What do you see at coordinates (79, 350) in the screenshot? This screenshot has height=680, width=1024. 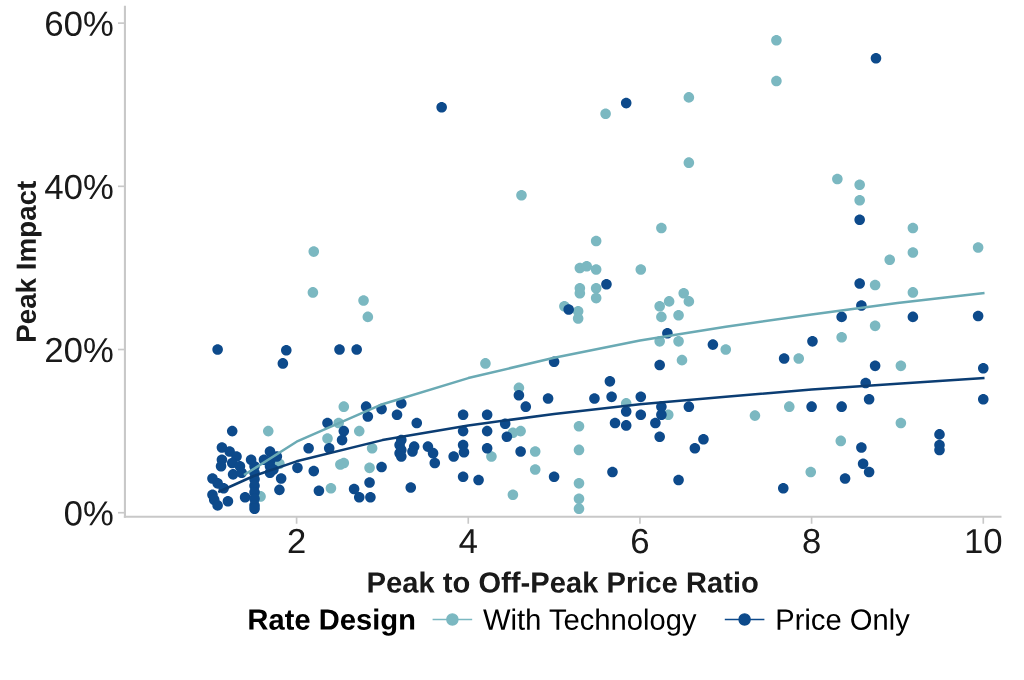 I see `y-tick-label: 20%` at bounding box center [79, 350].